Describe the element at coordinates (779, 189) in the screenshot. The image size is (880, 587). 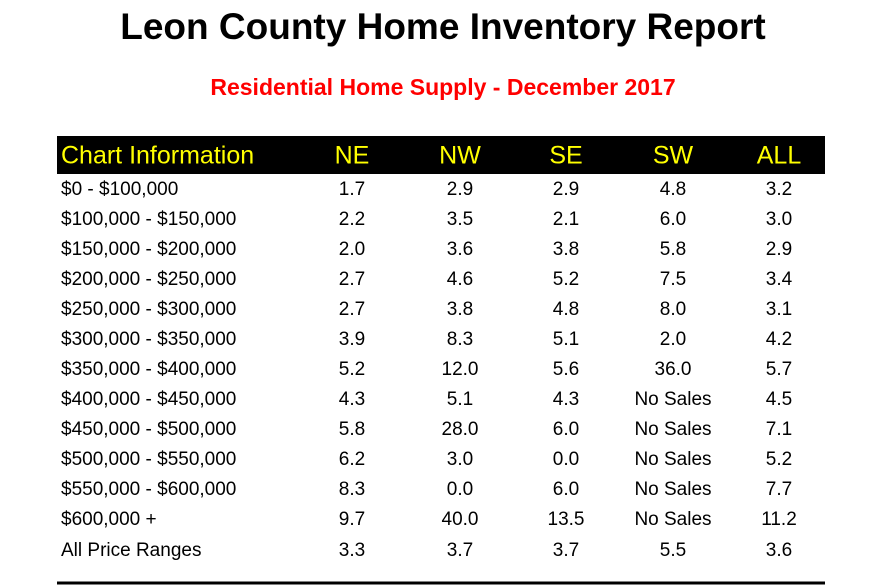
I see `cell: 3.2` at that location.